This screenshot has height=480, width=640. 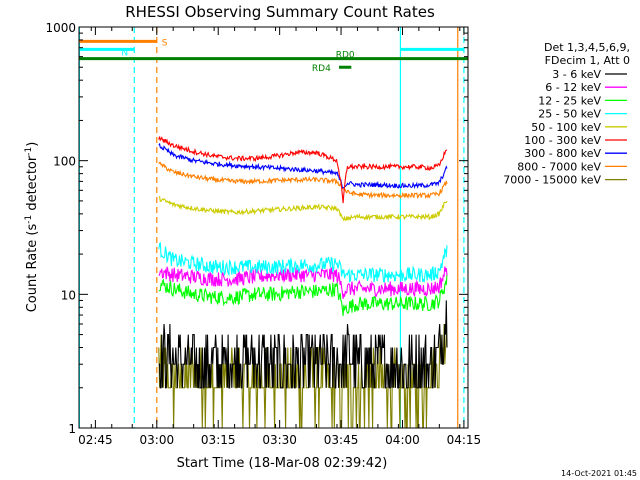 I want to click on x-tick-label: 04:15, so click(x=464, y=440).